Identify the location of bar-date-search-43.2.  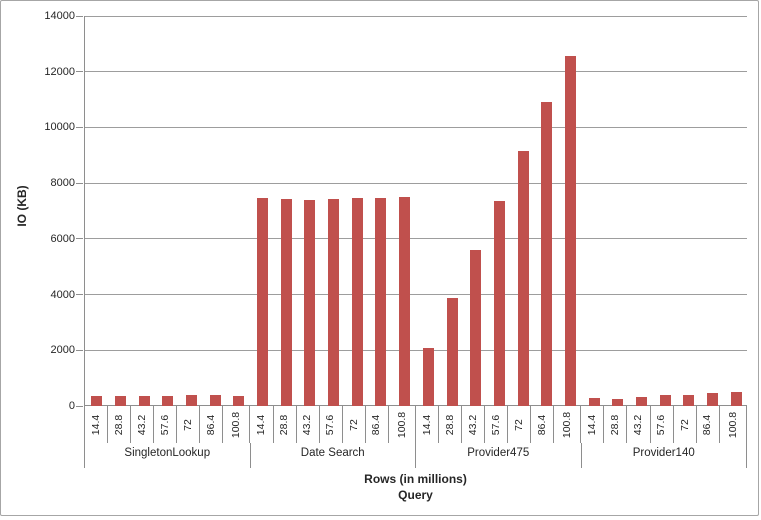
(310, 302).